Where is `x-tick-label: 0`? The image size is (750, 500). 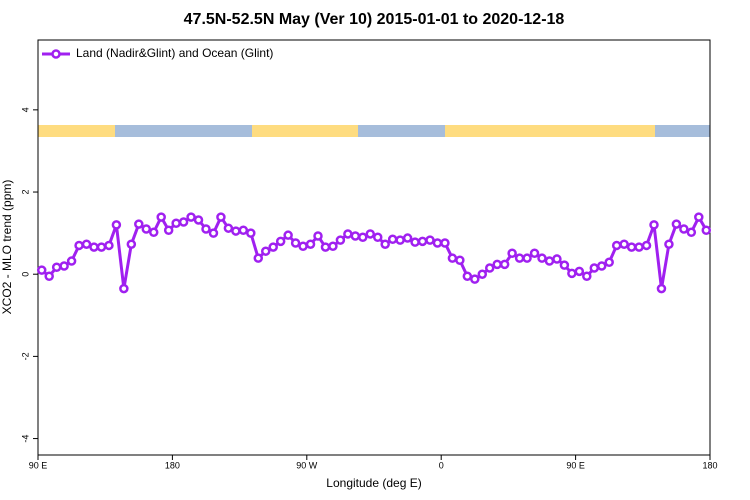 x-tick-label: 0 is located at coordinates (441, 465).